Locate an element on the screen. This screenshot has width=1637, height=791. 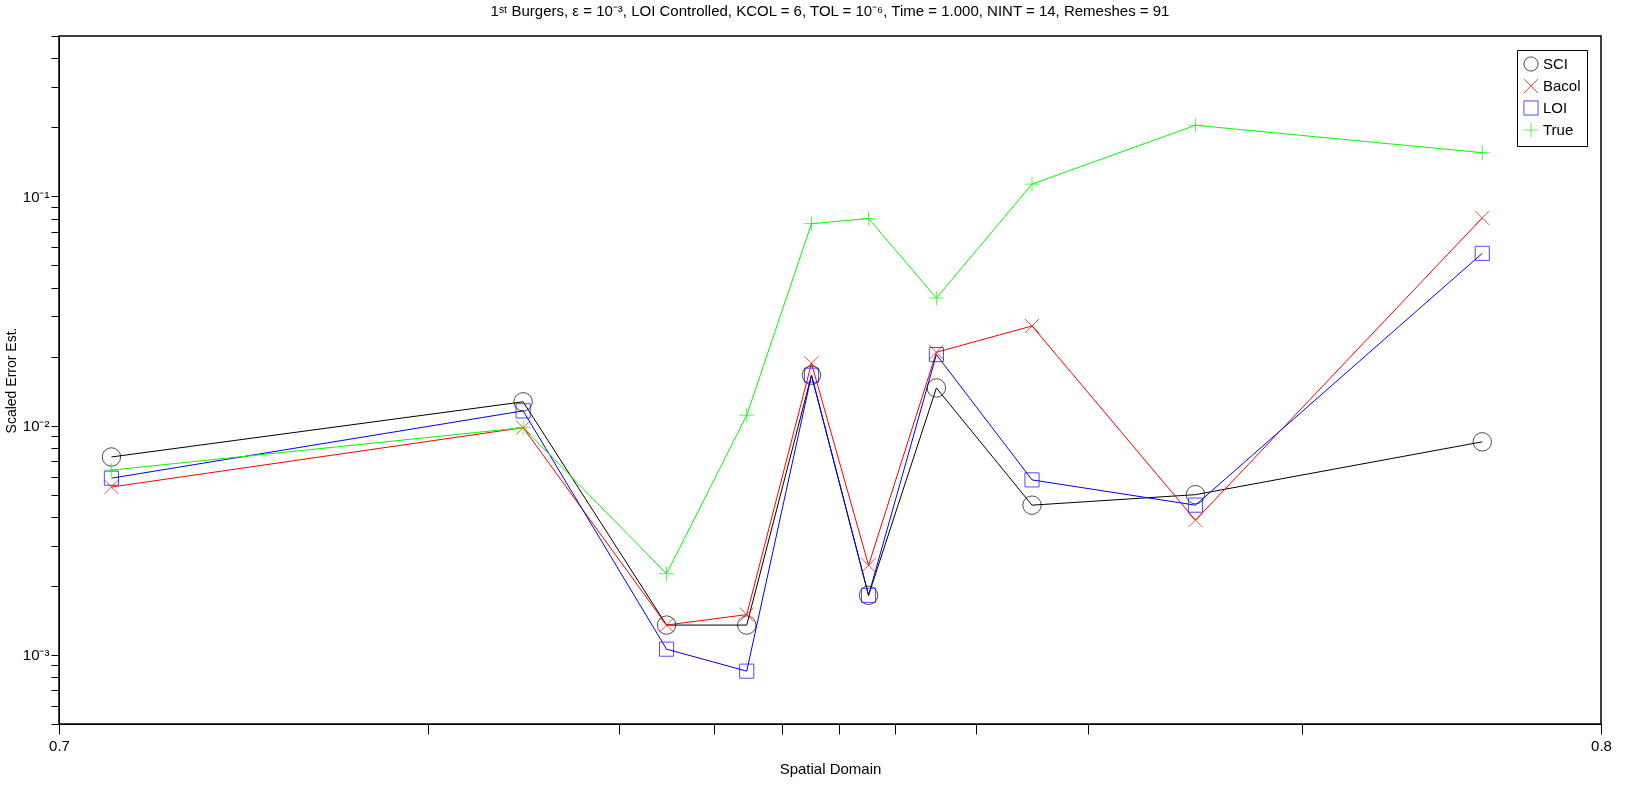
legend-label: True is located at coordinates (1558, 129).